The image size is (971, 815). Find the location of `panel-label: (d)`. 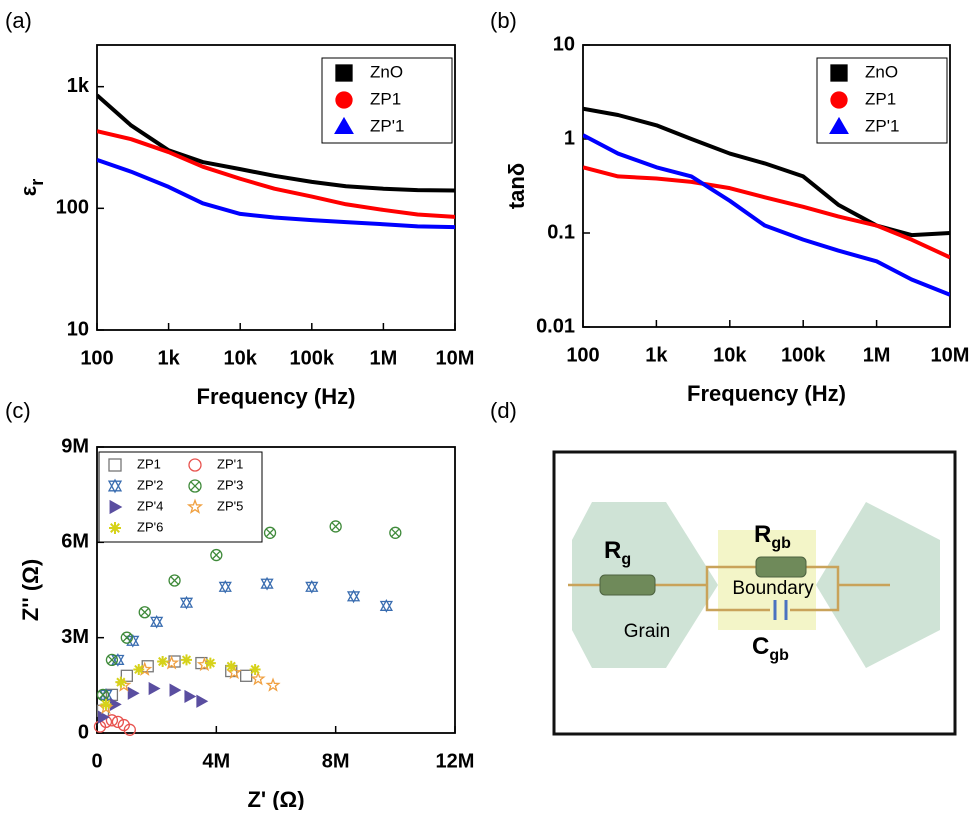

panel-label: (d) is located at coordinates (503, 410).